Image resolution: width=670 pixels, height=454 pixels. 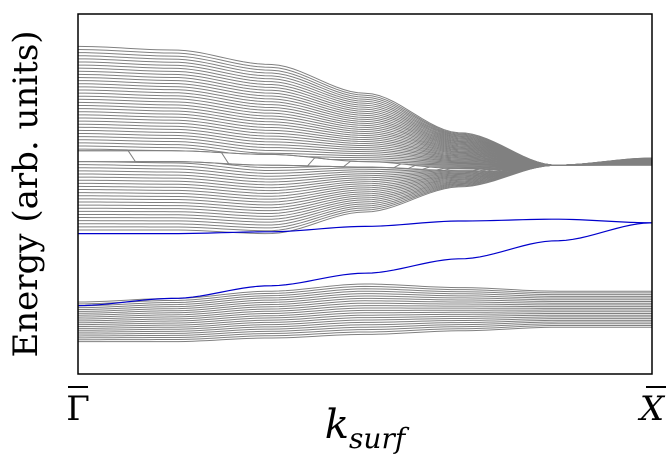 I want to click on x-axis-label-subscript: surf, so click(x=379, y=438).